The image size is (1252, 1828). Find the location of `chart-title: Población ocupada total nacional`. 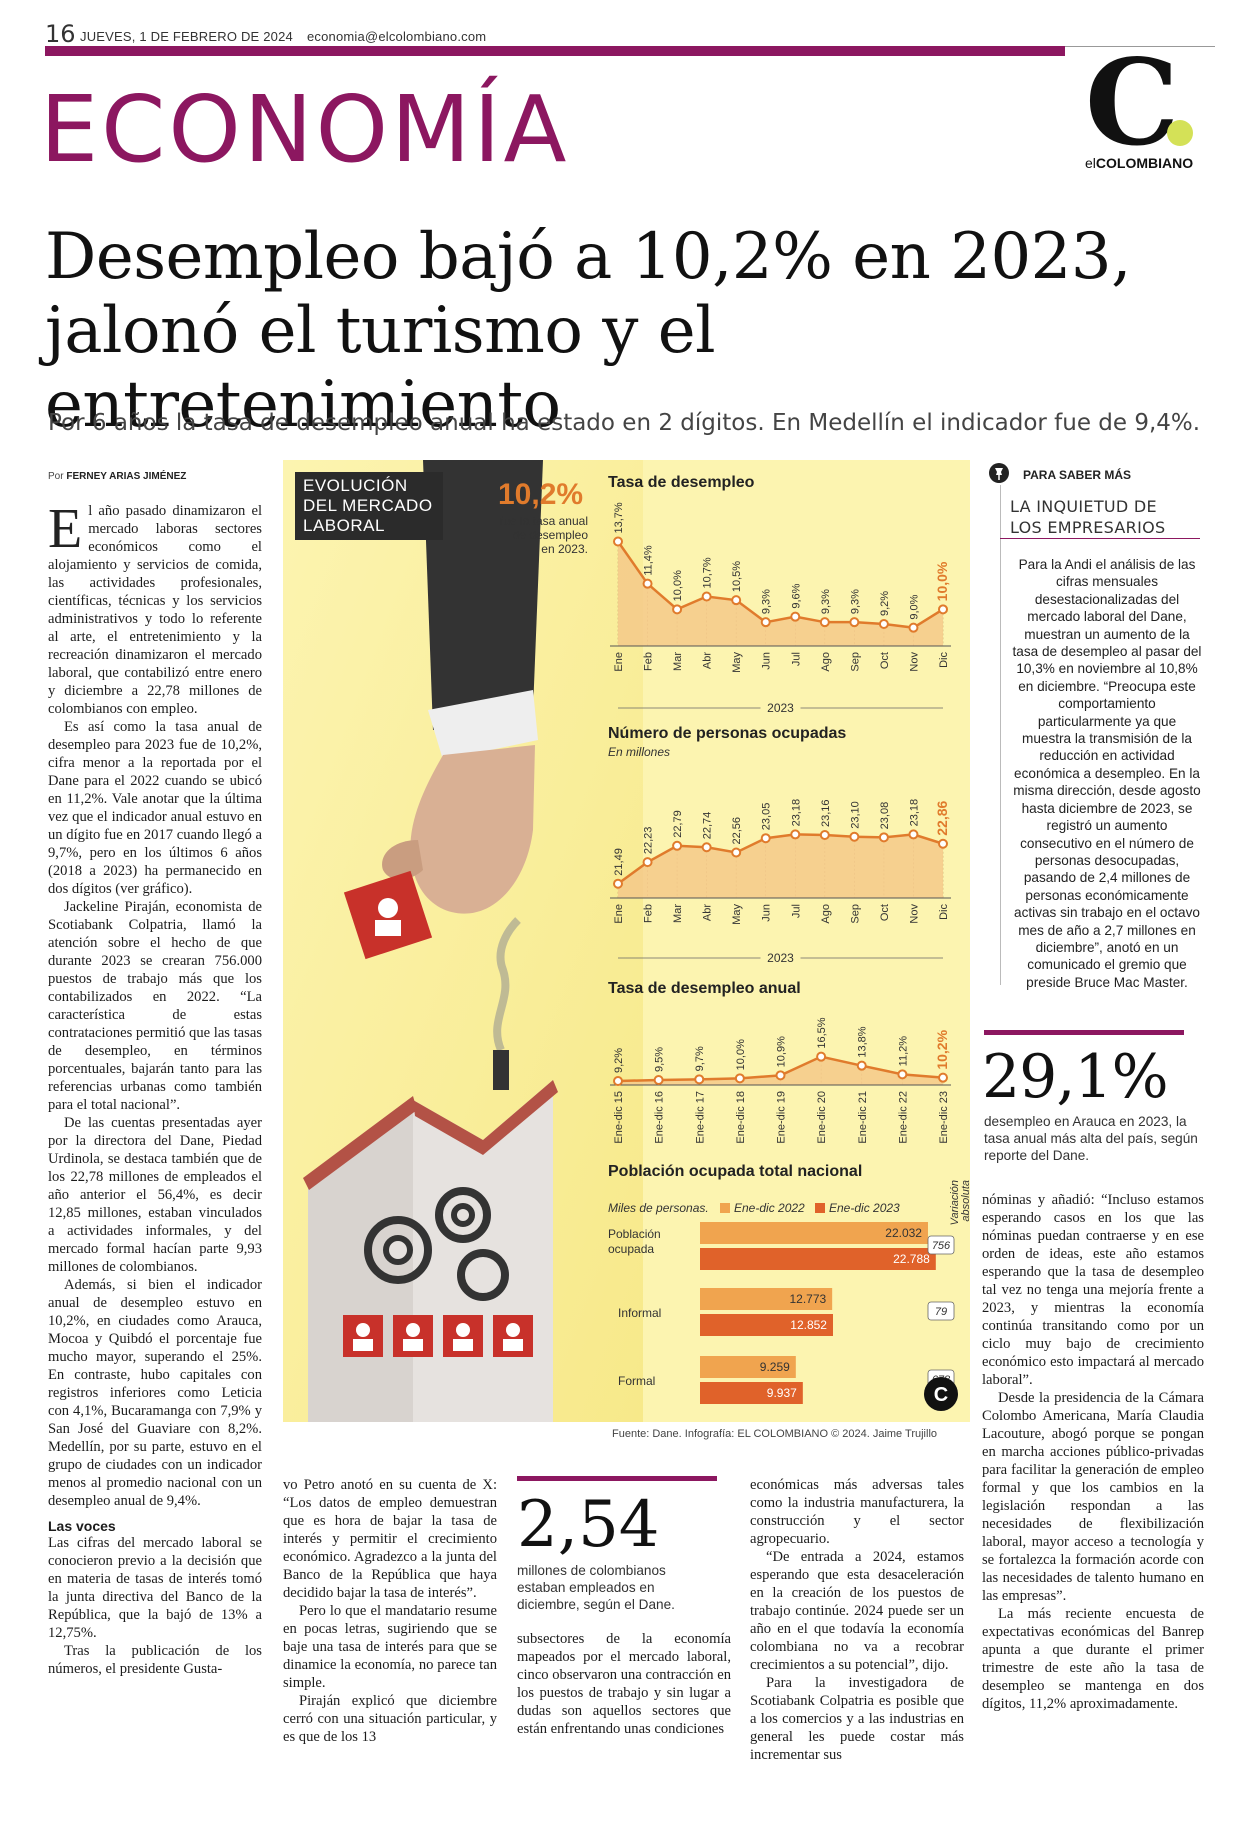

chart-title: Población ocupada total nacional is located at coordinates (735, 1171).